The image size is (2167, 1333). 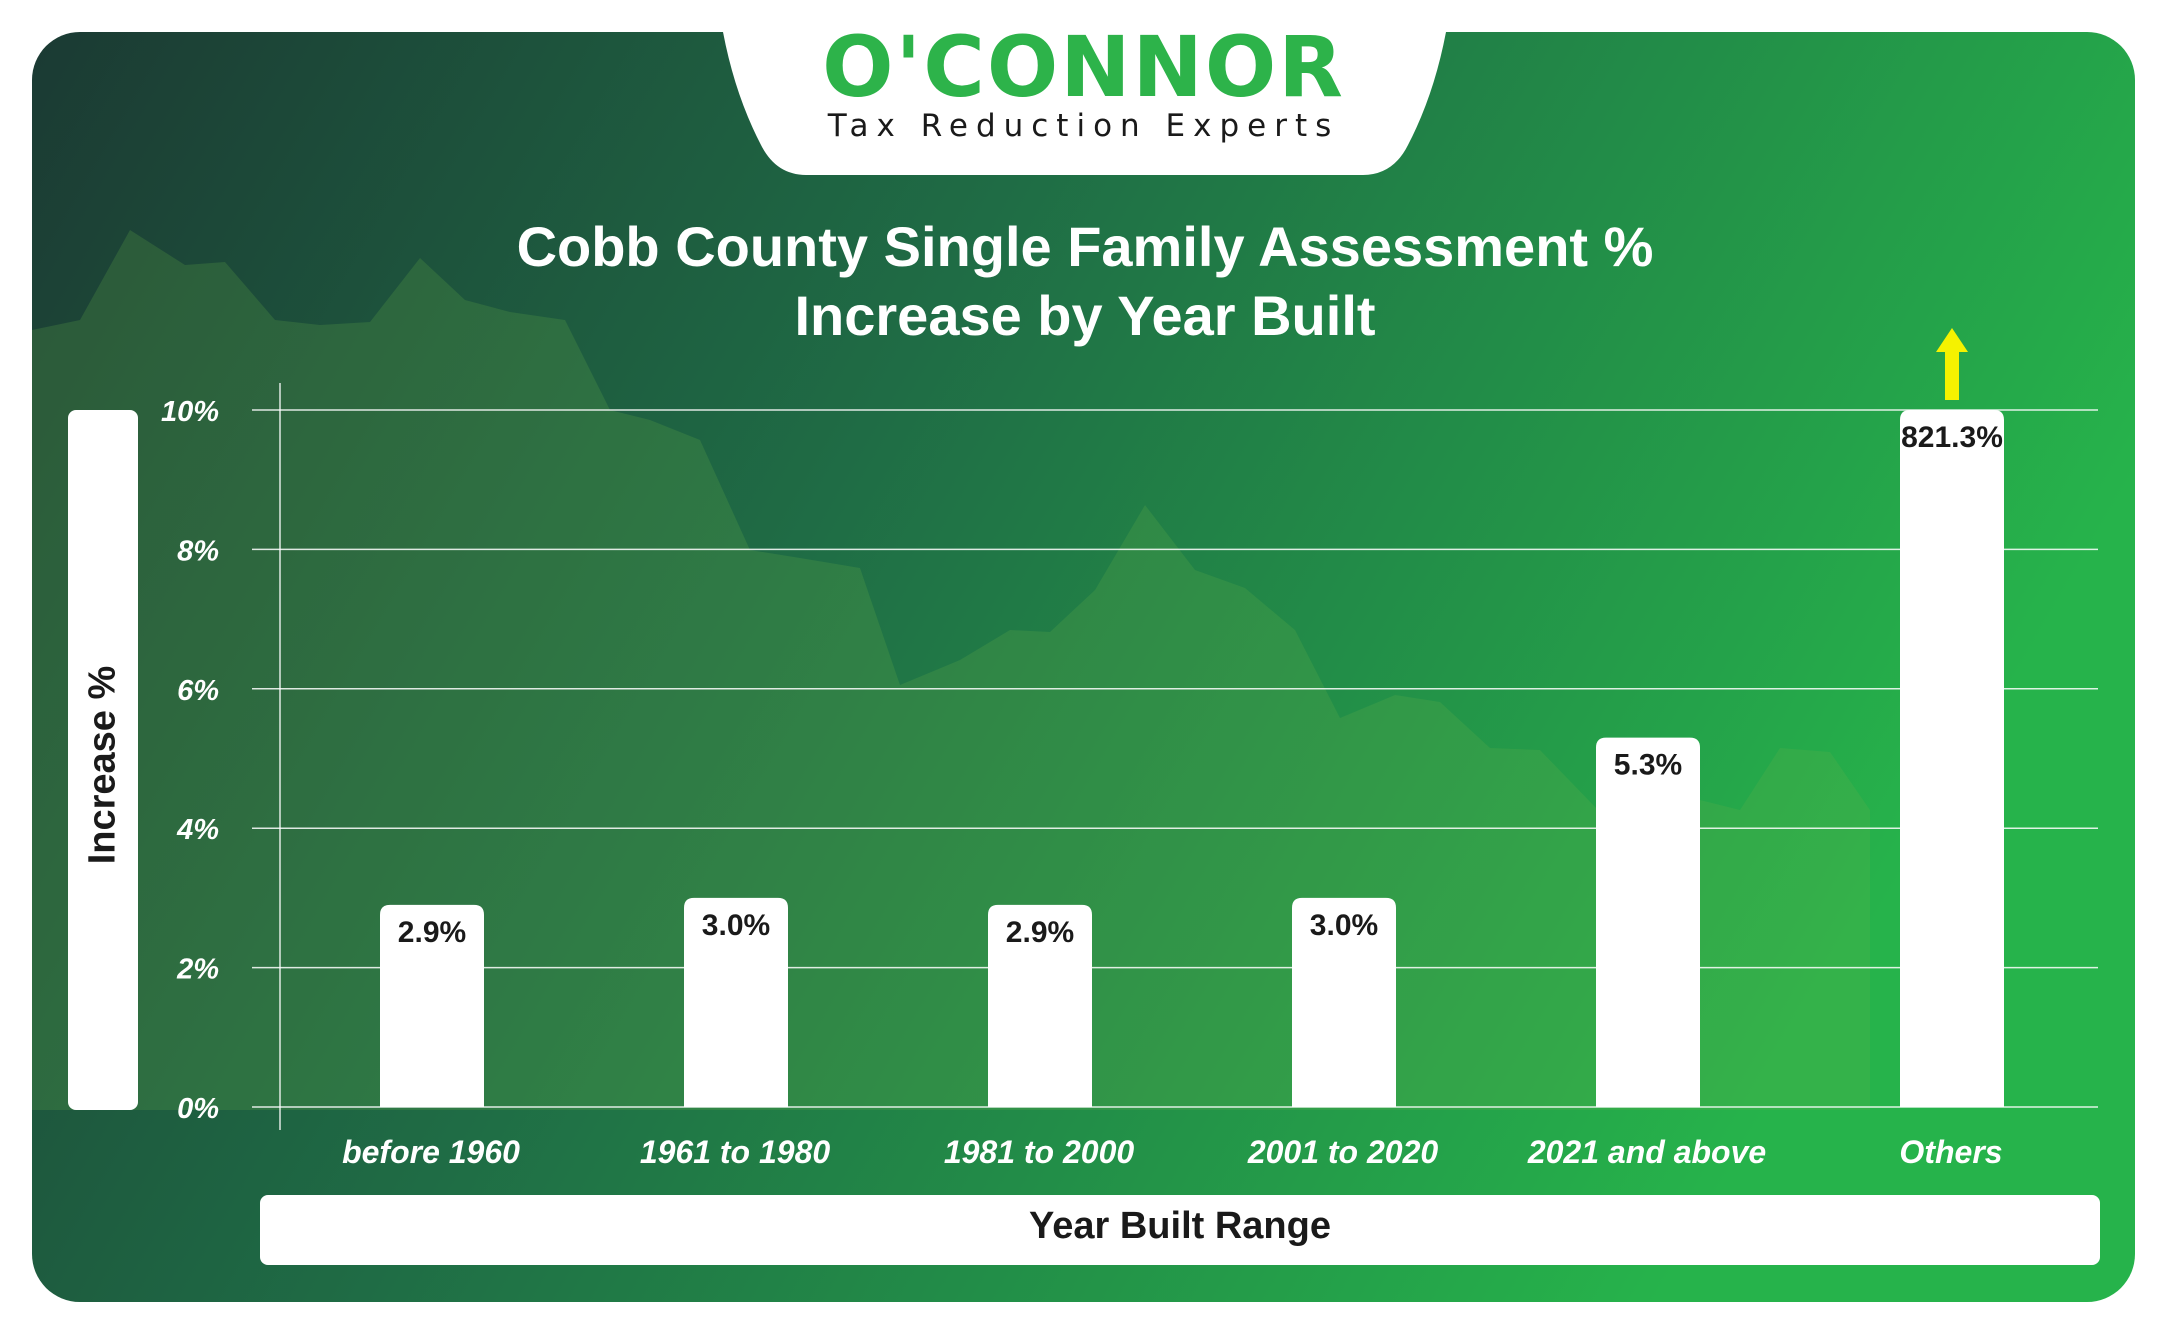 I want to click on data-label: 821.3%, so click(x=1952, y=437).